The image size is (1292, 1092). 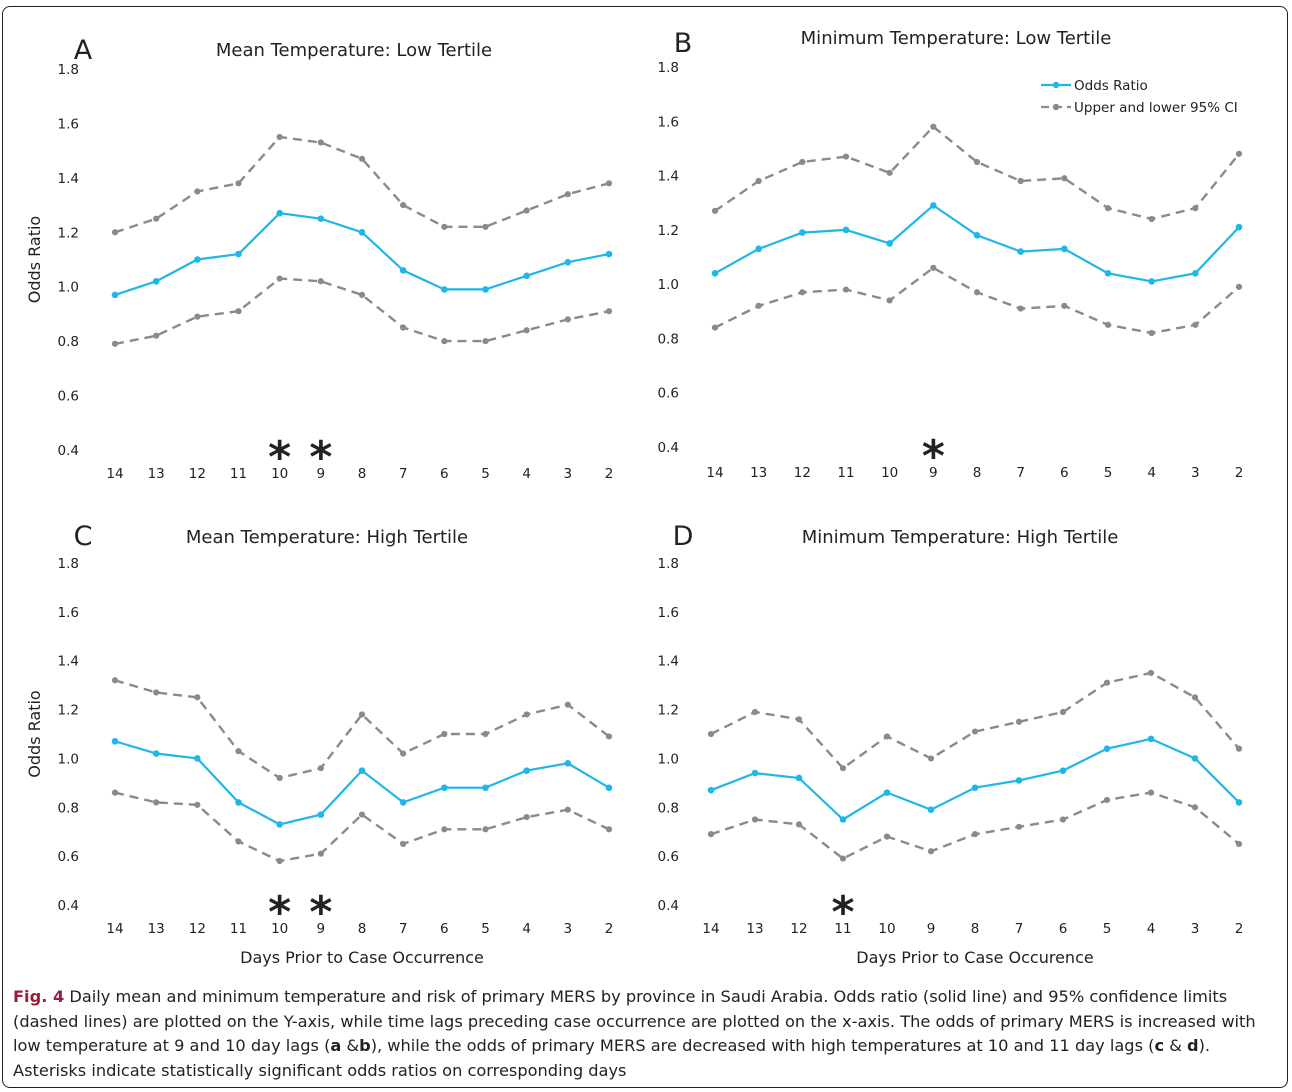 I want to click on chart-title: Minimum Temperature: High Tertile, so click(x=960, y=537).